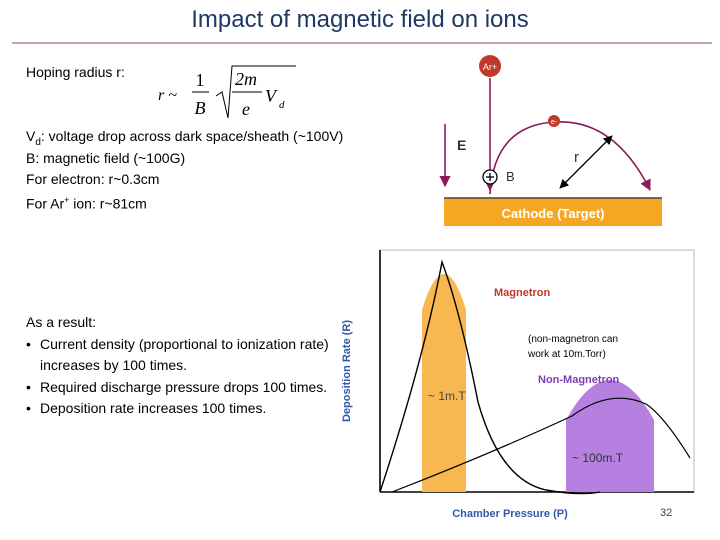 The image size is (720, 540). What do you see at coordinates (200, 80) in the screenshot?
I see `formula-frac1-num: 1` at bounding box center [200, 80].